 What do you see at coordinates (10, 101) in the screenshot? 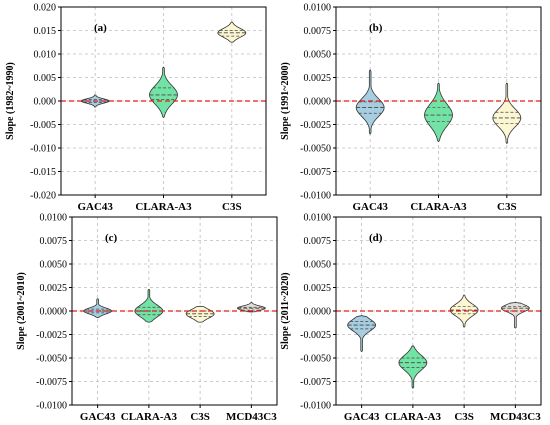
I see `y-axis-label: Slope (1982~1990)` at bounding box center [10, 101].